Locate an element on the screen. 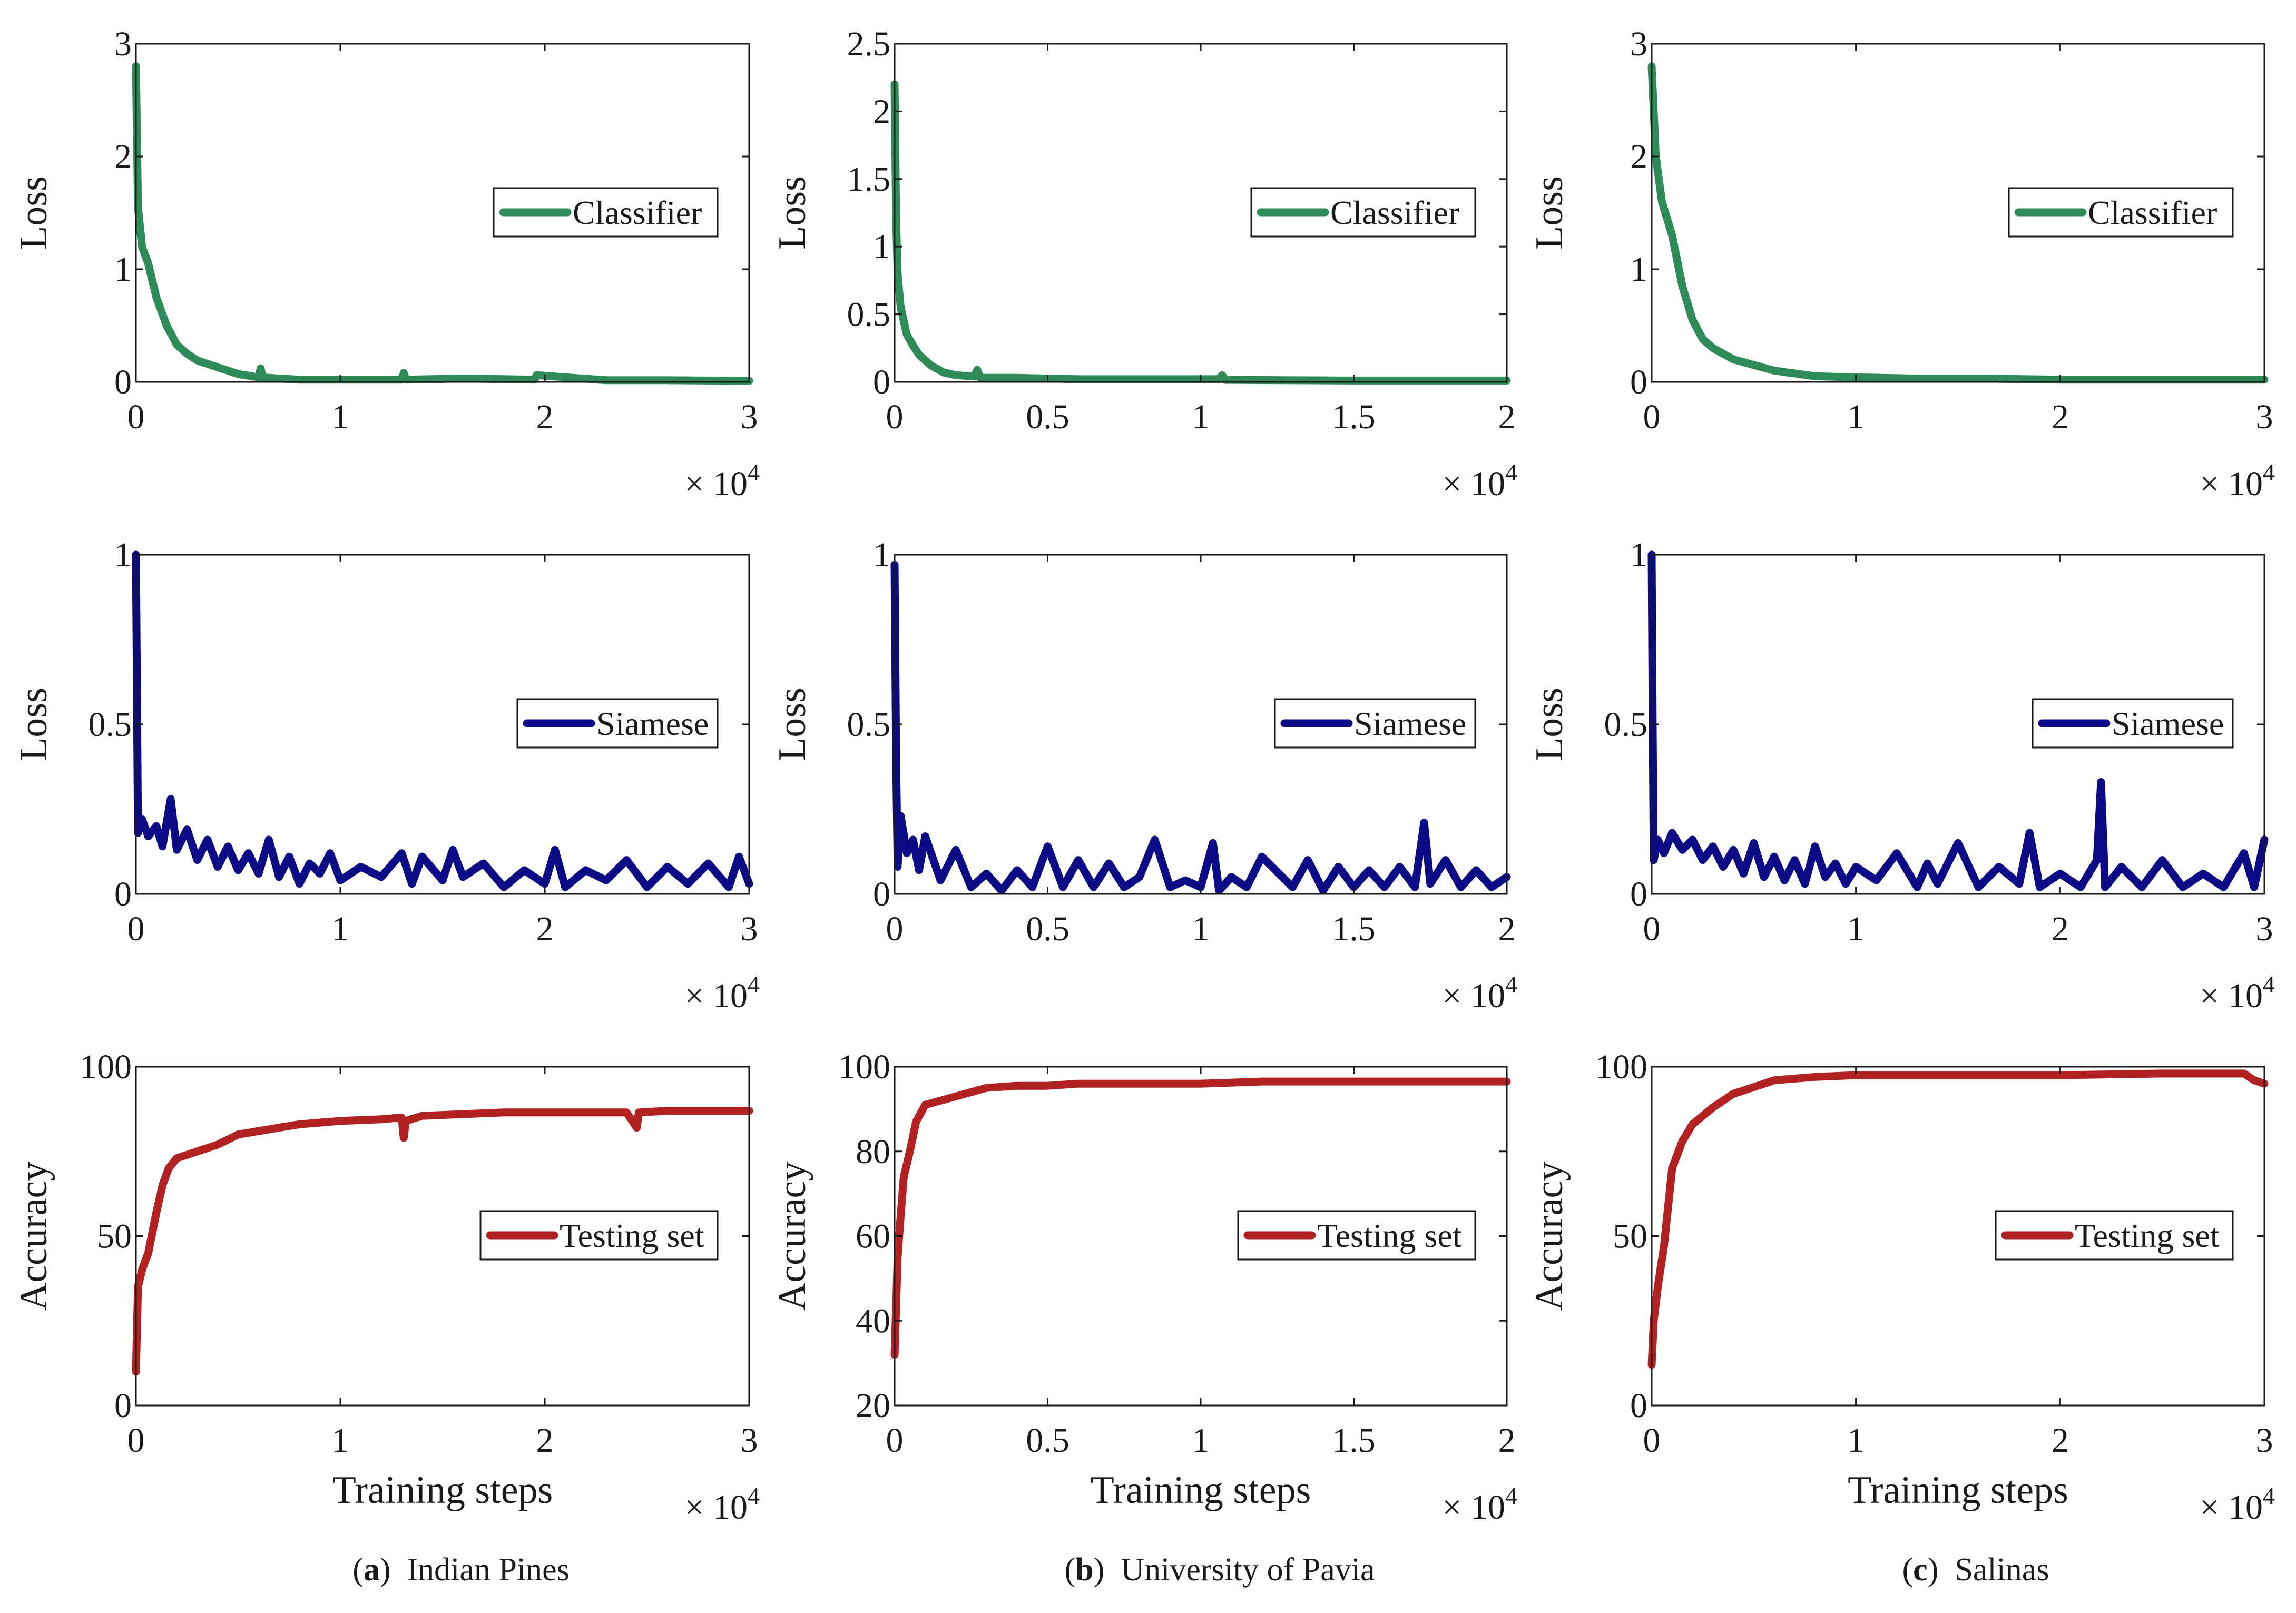 The height and width of the screenshot is (1613, 2296). axes-box-a-classifier is located at coordinates (442, 213).